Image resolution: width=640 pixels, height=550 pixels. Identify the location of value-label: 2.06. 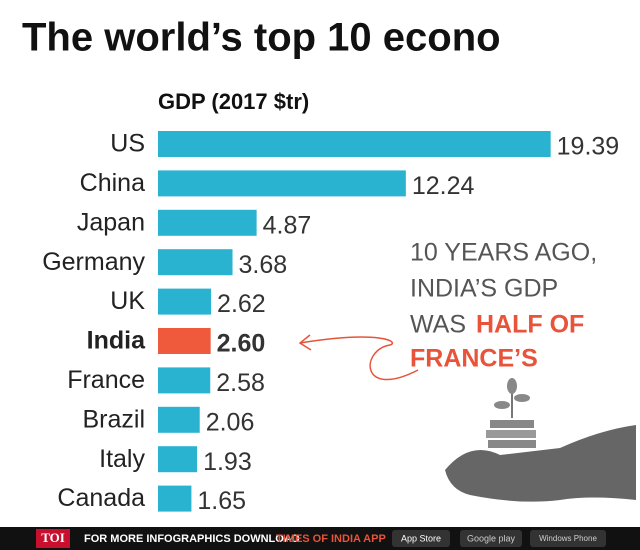
(230, 422).